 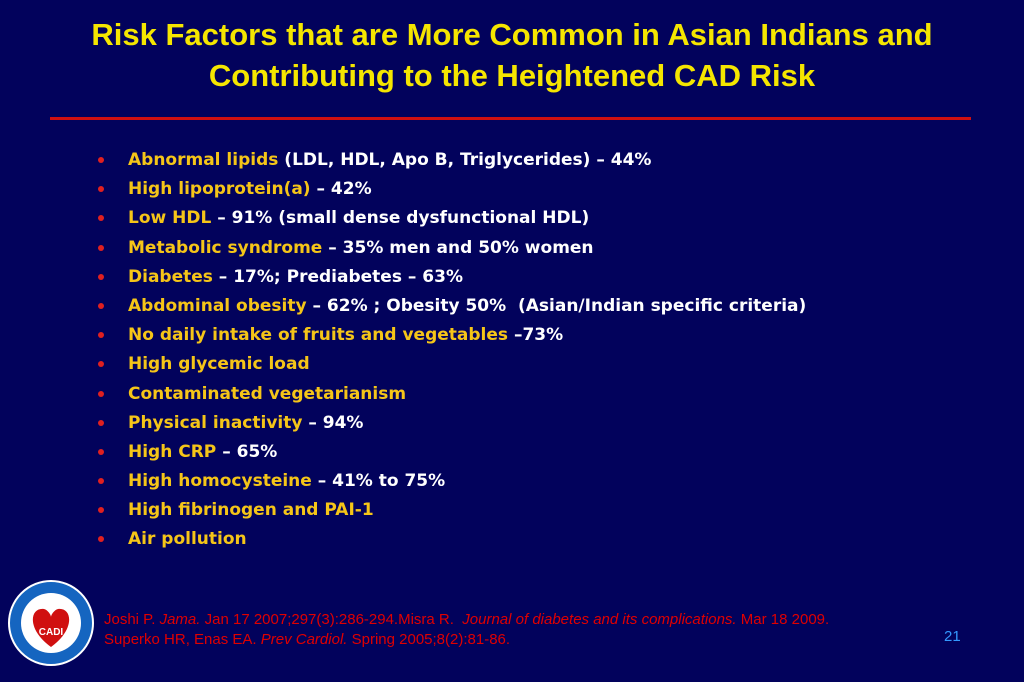 I want to click on bullet-text: Metabolic syndrome, so click(x=225, y=247).